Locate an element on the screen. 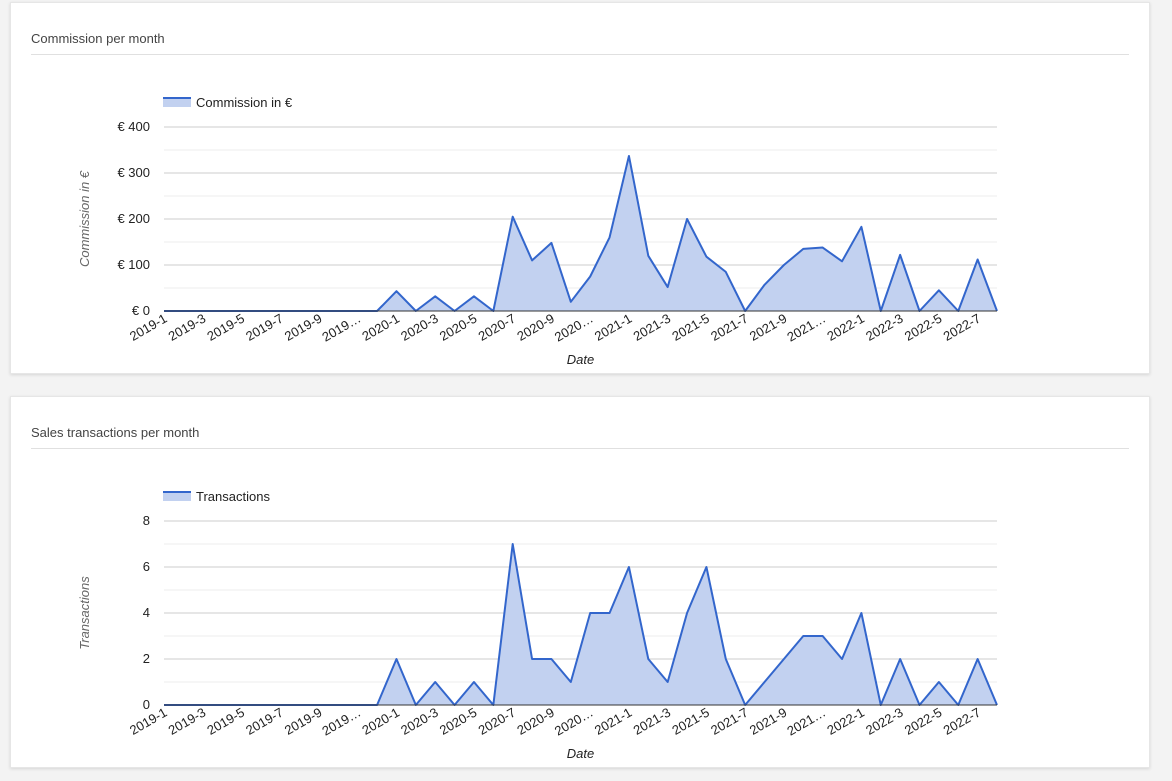  y-tick-label: 4 is located at coordinates (146, 612).